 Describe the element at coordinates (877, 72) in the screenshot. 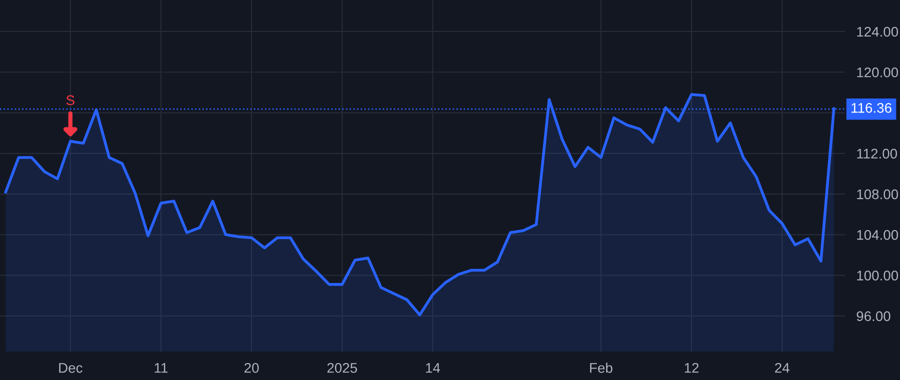

I see `y-tick-label: 120.00` at that location.